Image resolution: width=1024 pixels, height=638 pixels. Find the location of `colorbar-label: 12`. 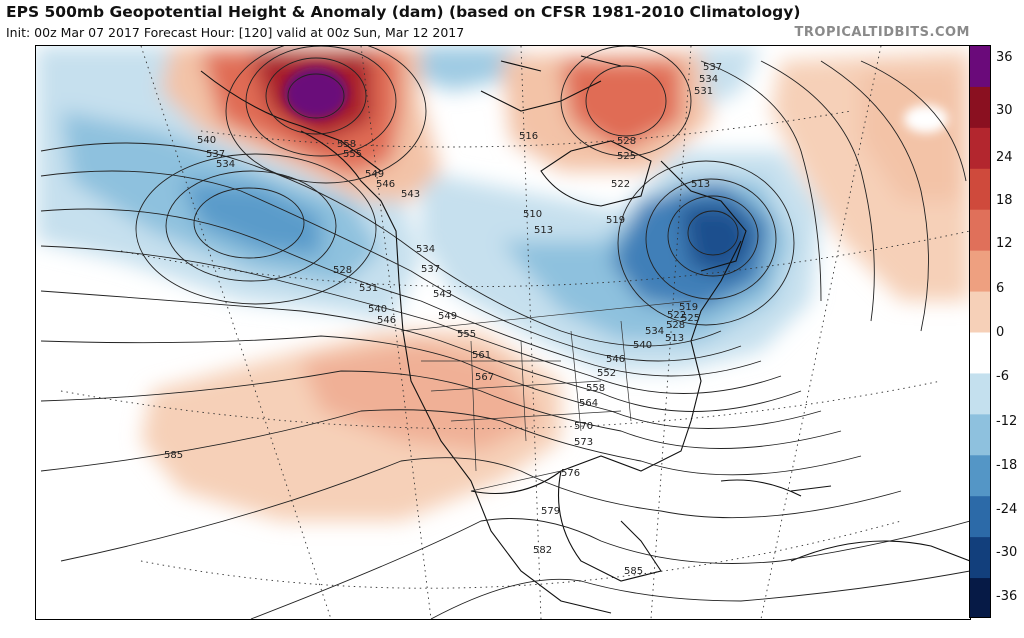

colorbar-label: 12 is located at coordinates (1004, 243).